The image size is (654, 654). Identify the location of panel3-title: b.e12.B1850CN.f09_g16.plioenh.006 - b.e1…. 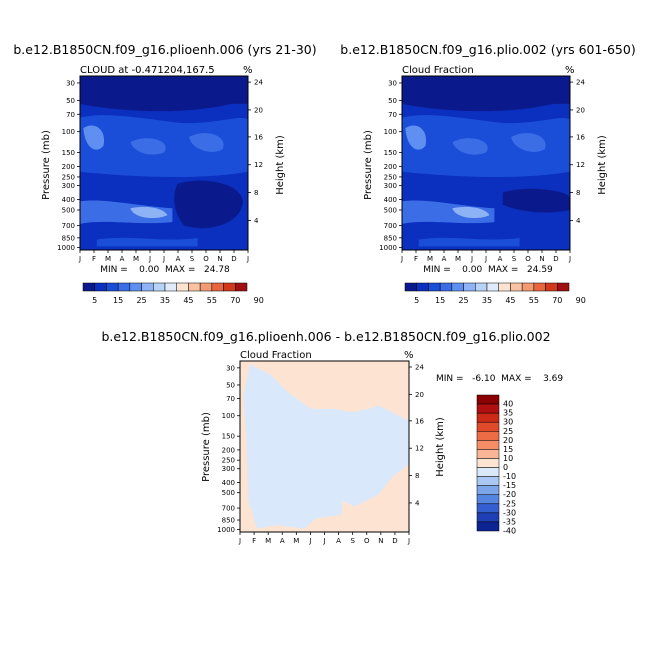
(325, 336).